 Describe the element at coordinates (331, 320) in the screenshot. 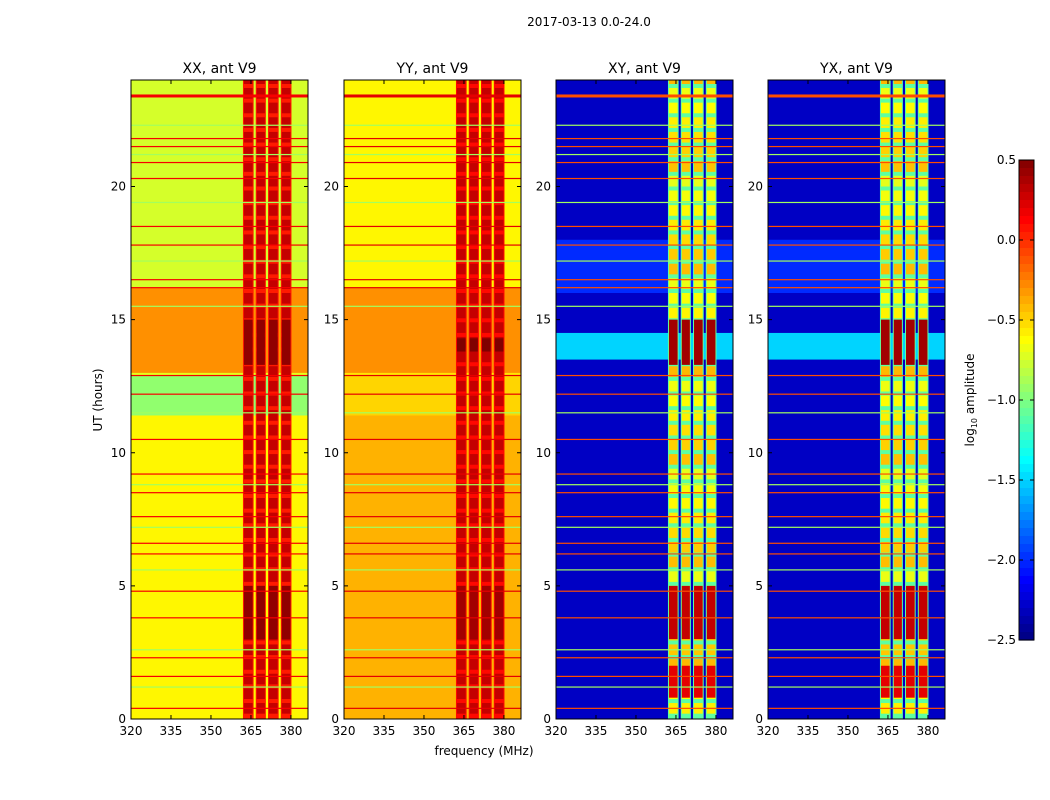

I see `y-tick-label: 15` at that location.